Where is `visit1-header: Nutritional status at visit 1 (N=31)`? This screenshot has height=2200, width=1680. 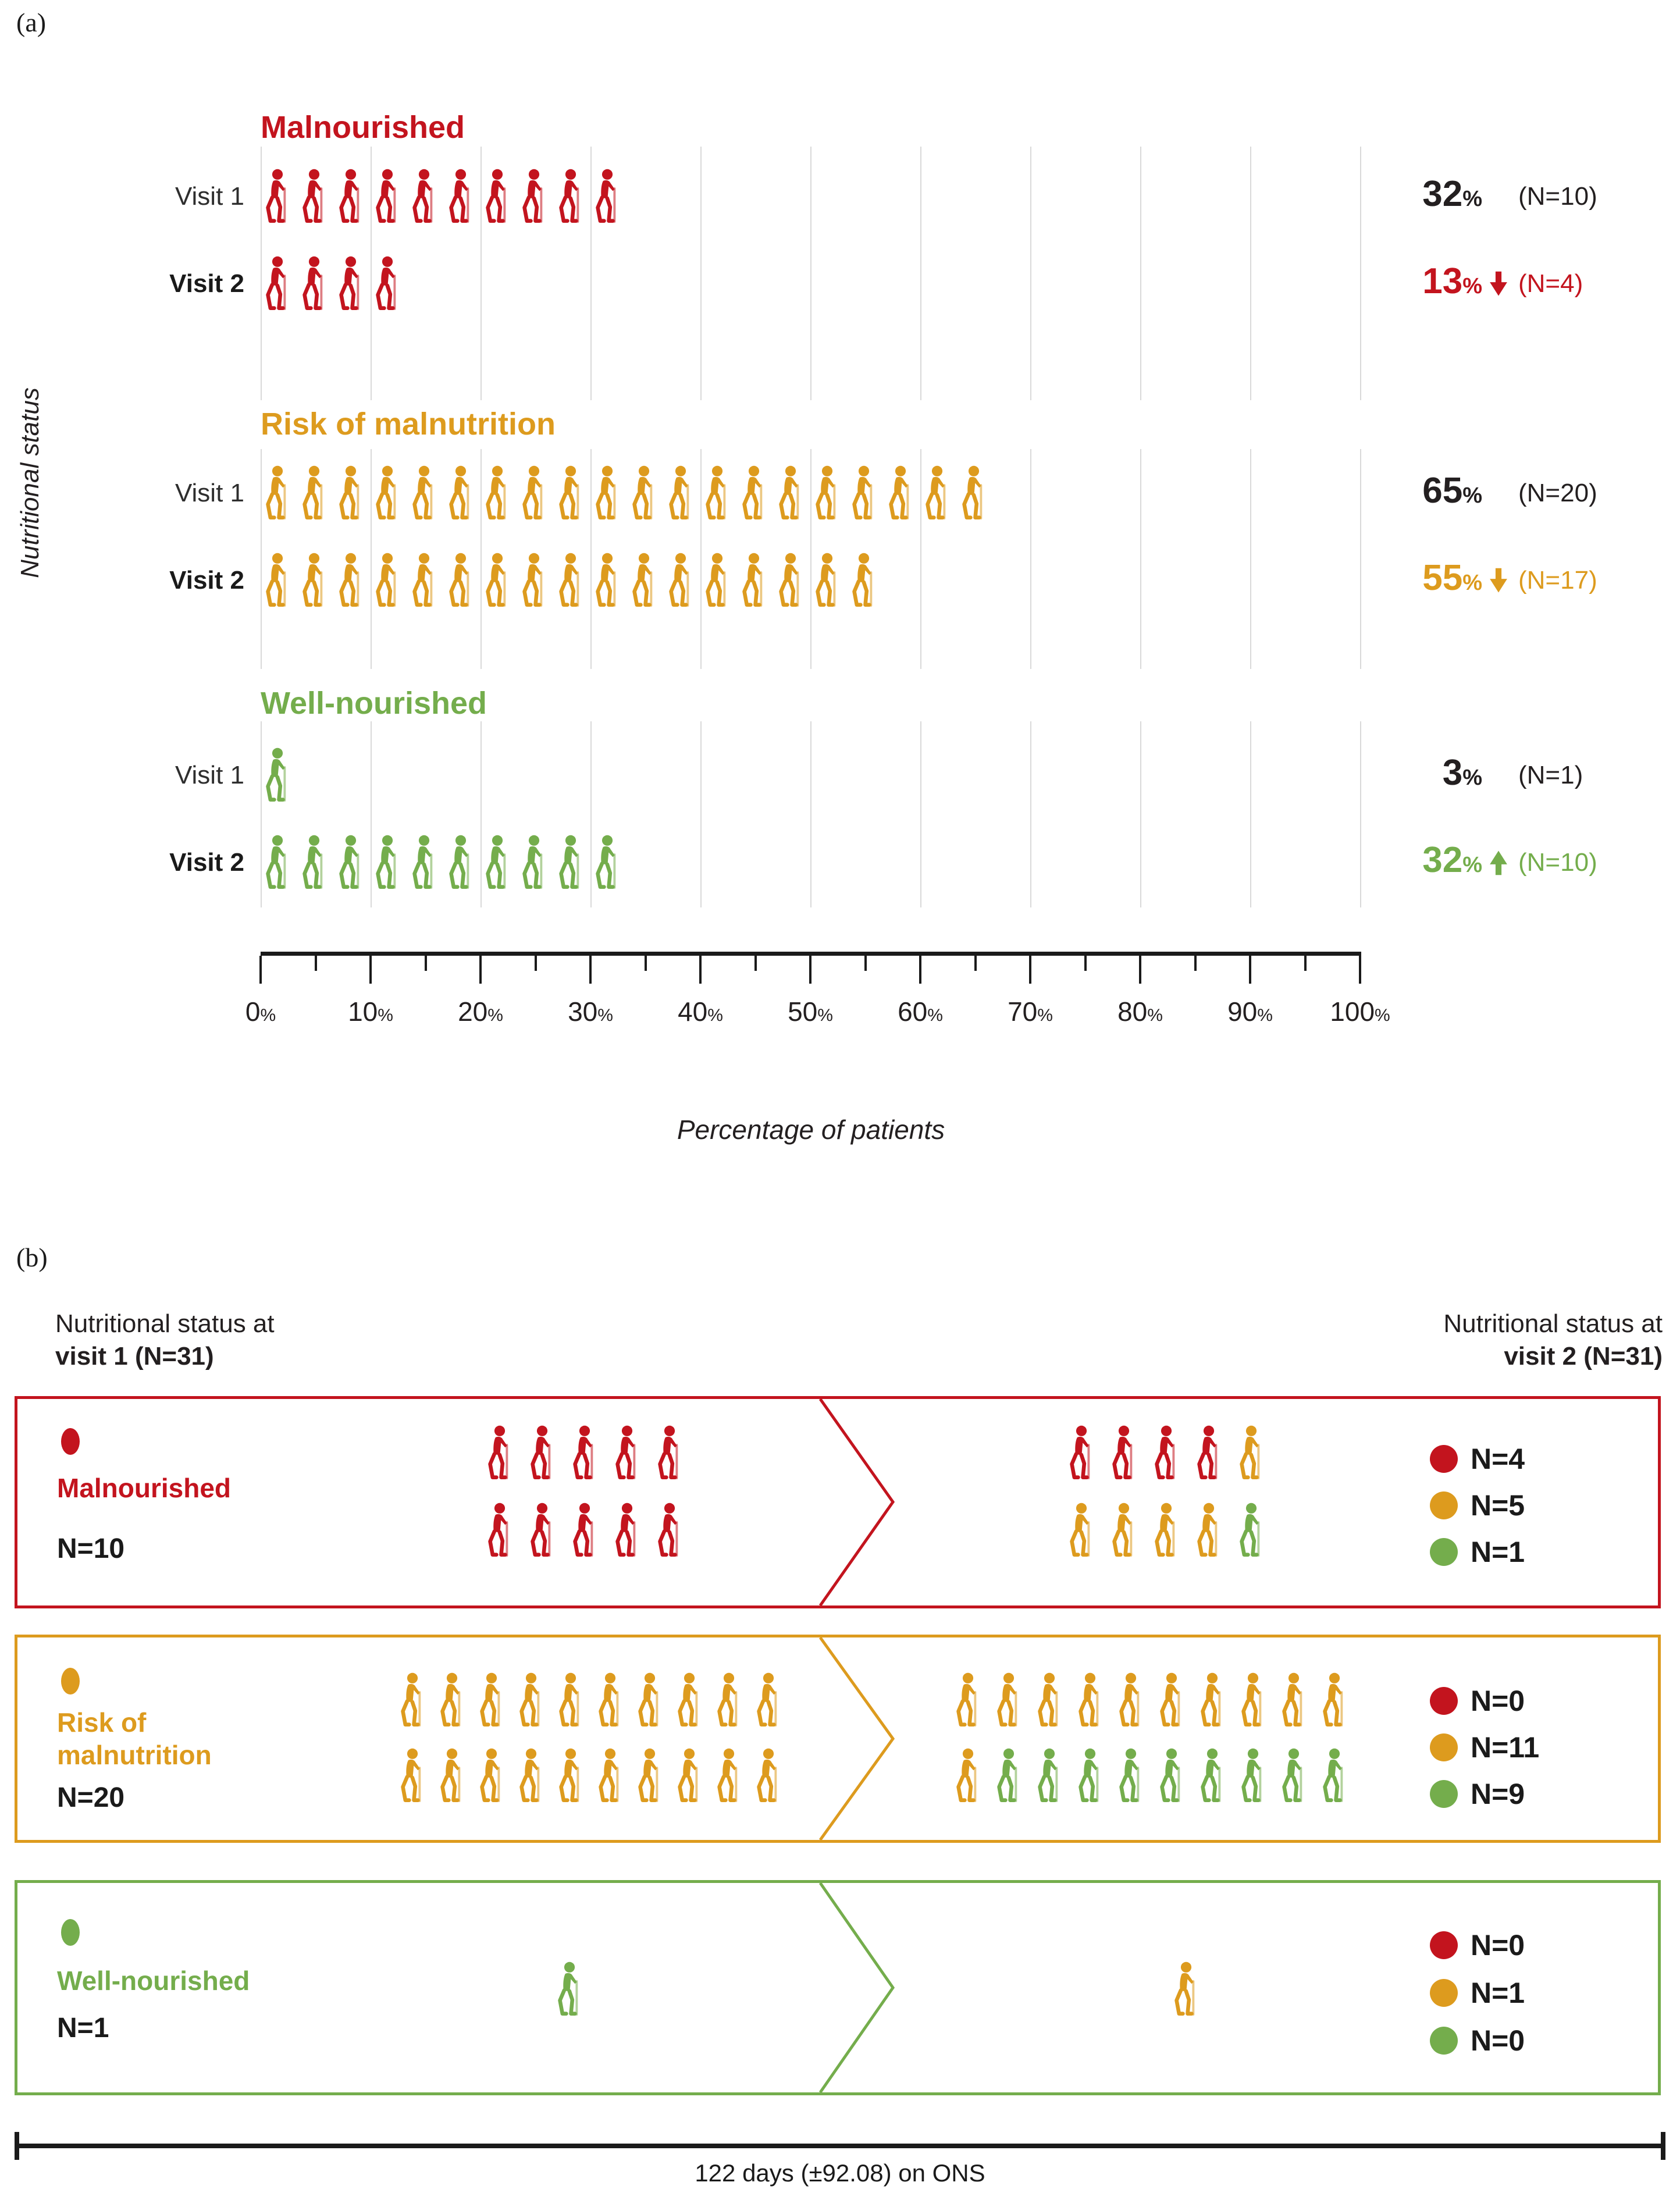 visit1-header: Nutritional status at visit 1 (N=31) is located at coordinates (165, 1339).